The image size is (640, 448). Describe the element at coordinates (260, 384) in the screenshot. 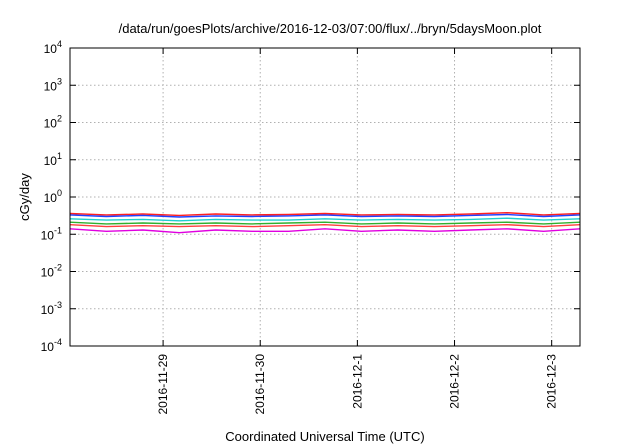

I see `x-tick-label: 2016-11-30` at that location.